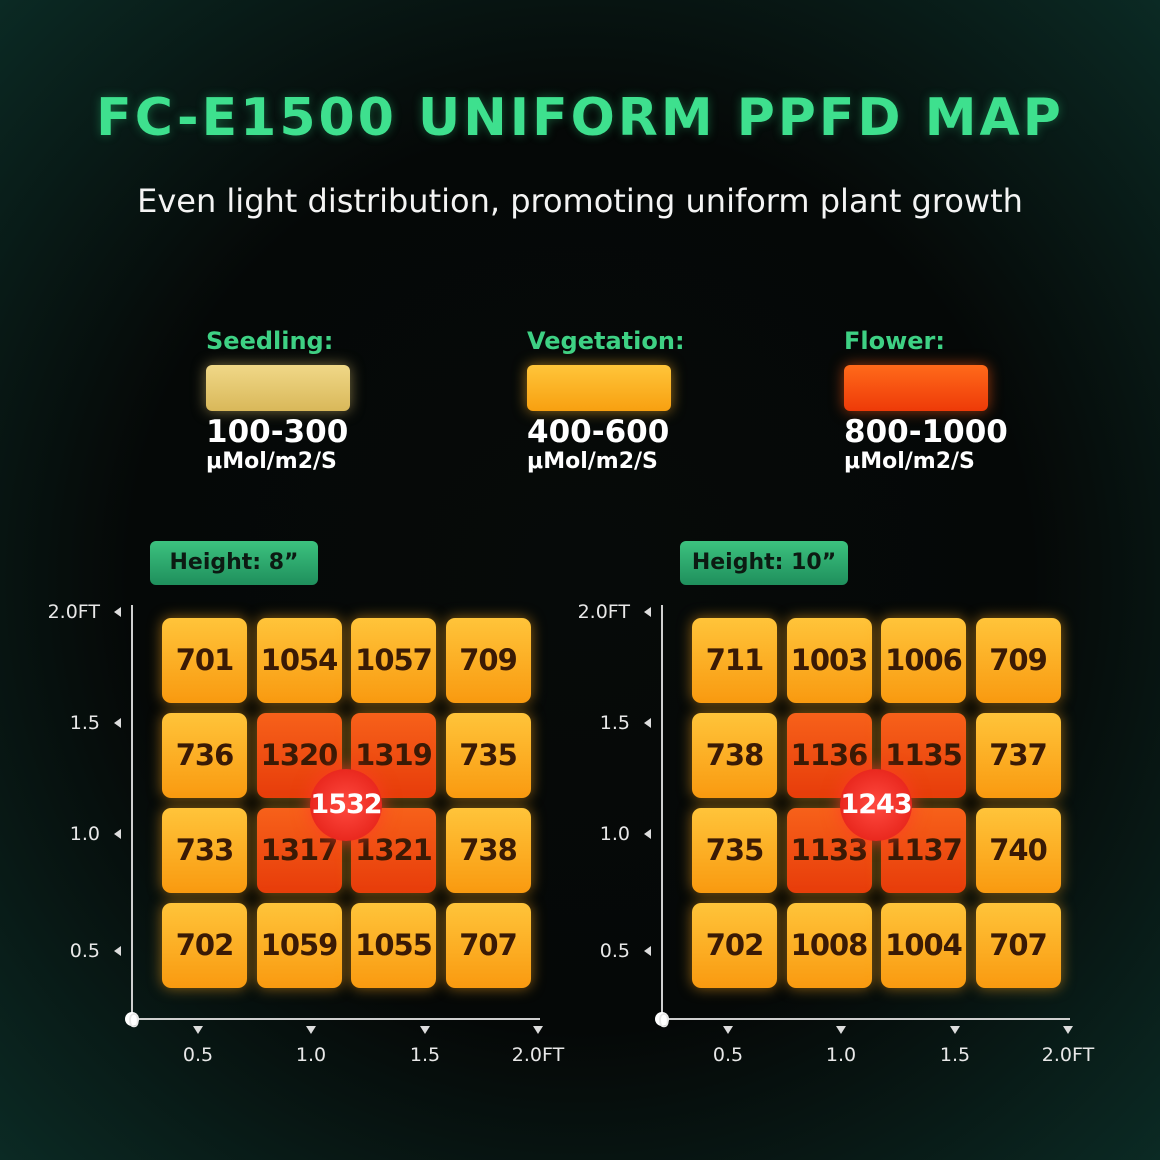 This screenshot has width=1160, height=1160. I want to click on ppfd-cell: 1136, so click(829, 755).